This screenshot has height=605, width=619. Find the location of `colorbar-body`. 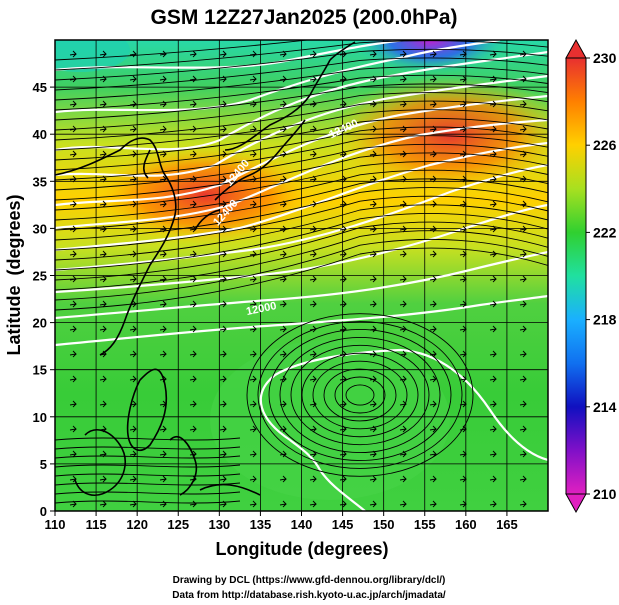

colorbar-body is located at coordinates (576, 276).